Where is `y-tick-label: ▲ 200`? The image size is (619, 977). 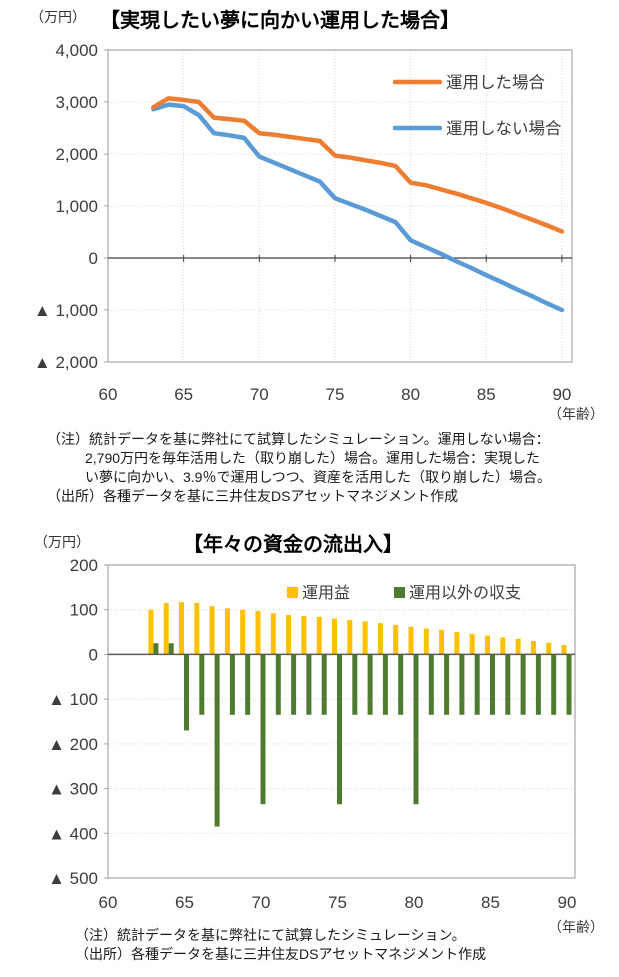 y-tick-label: ▲ 200 is located at coordinates (73, 744).